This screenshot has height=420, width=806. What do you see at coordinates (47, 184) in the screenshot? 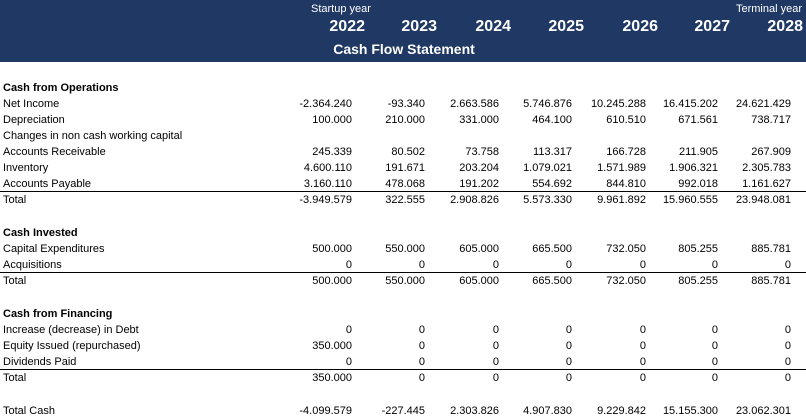
I see `row-label: Accounts Payable` at bounding box center [47, 184].